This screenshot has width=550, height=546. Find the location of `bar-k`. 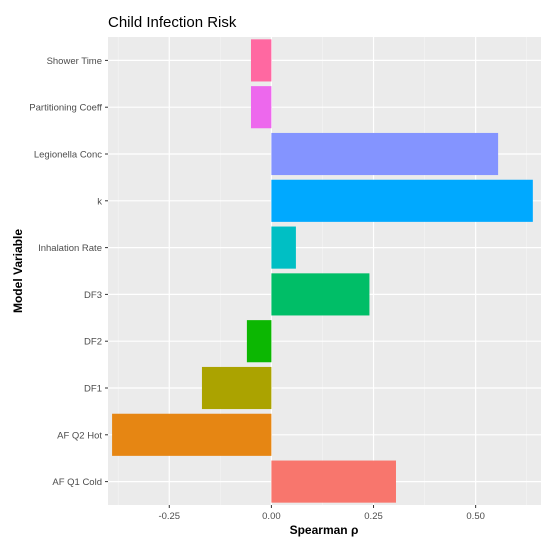

bar-k is located at coordinates (402, 200).